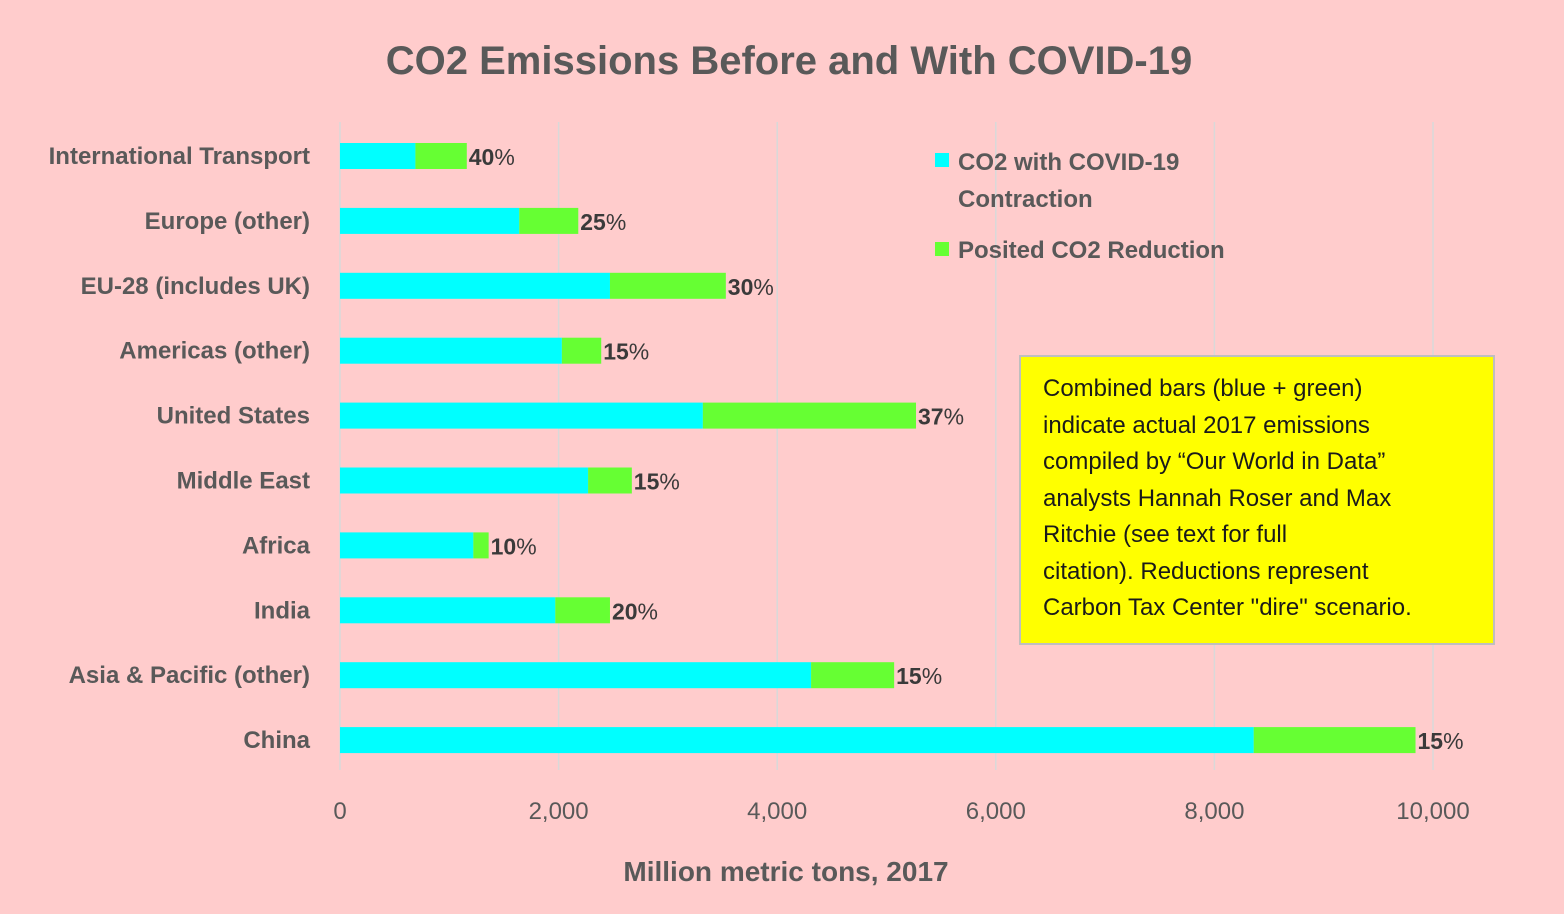 The height and width of the screenshot is (914, 1564). Describe the element at coordinates (189, 675) in the screenshot. I see `category-label: Asia & Pacific (other)` at that location.